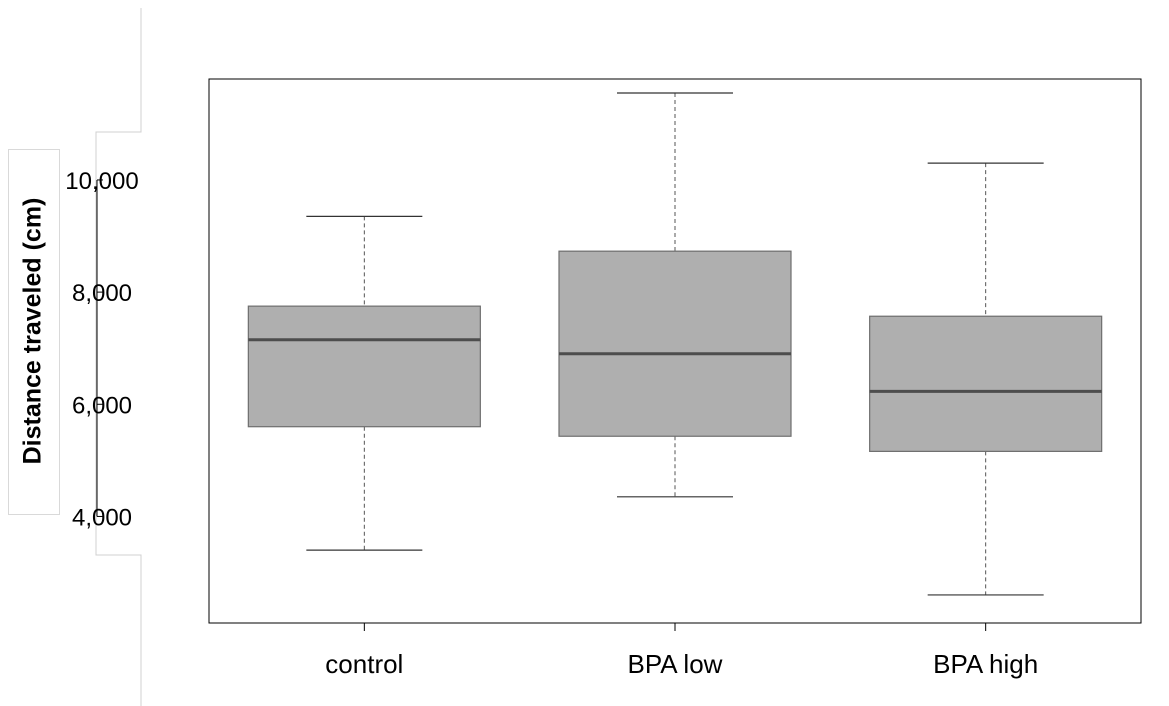 This screenshot has width=1169, height=706. I want to click on axis-bracket, so click(118, 357).